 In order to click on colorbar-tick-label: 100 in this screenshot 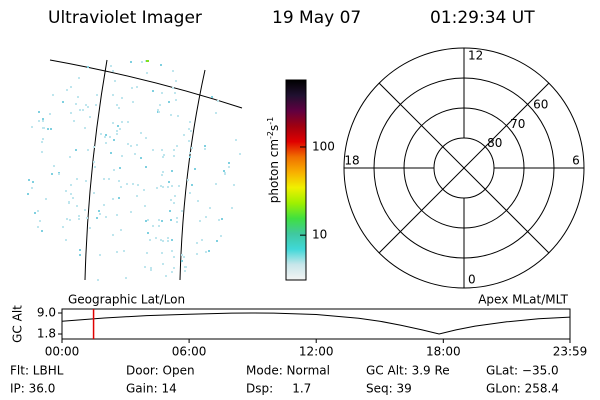, I will do `click(323, 146)`.